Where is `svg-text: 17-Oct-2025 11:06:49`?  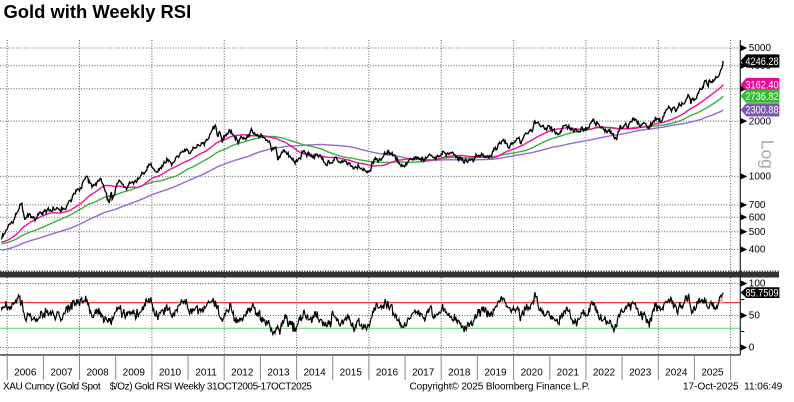 svg-text: 17-Oct-2025 11:06:49 is located at coordinates (733, 387).